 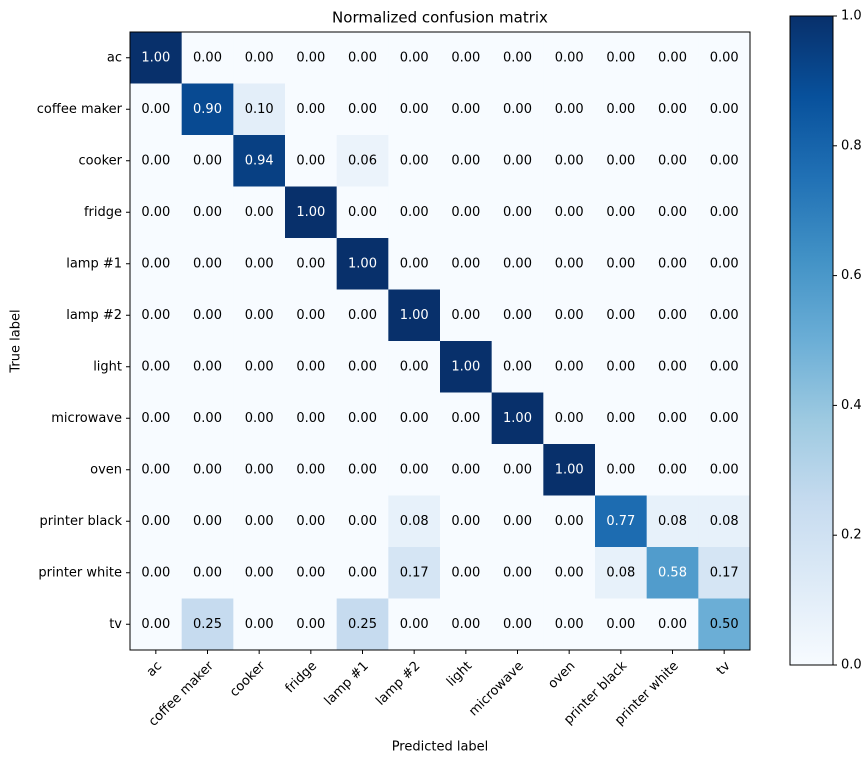 What do you see at coordinates (440, 18) in the screenshot?
I see `chart-title: Normalized confusion matrix` at bounding box center [440, 18].